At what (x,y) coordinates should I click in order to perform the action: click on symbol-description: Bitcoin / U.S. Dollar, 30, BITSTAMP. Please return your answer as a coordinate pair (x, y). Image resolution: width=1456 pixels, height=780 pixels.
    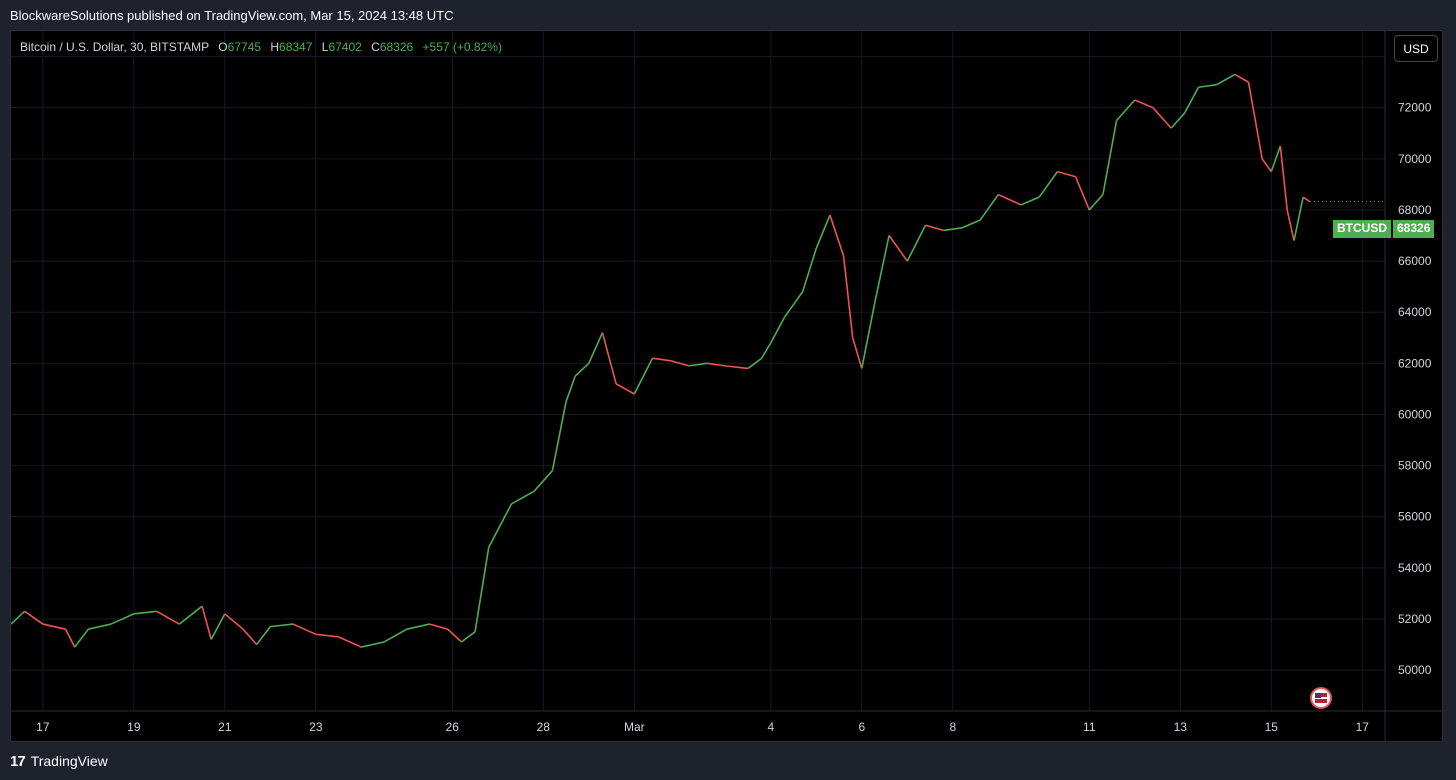
    Looking at the image, I should click on (114, 47).